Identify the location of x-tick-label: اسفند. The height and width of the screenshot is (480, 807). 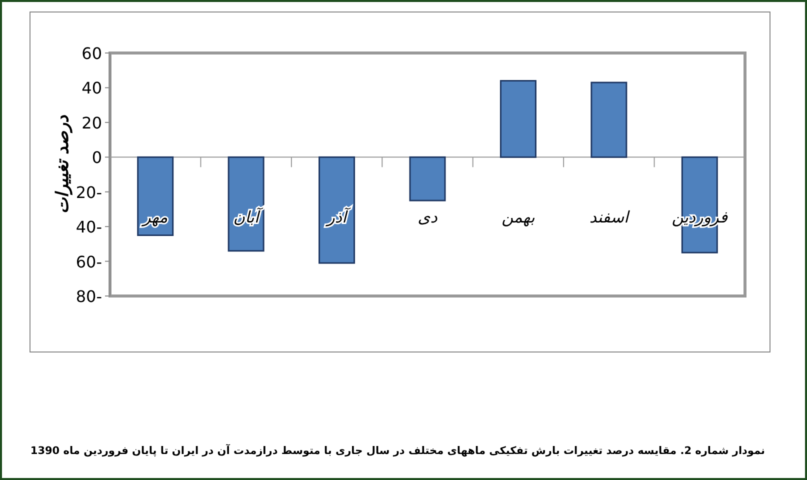
(609, 217).